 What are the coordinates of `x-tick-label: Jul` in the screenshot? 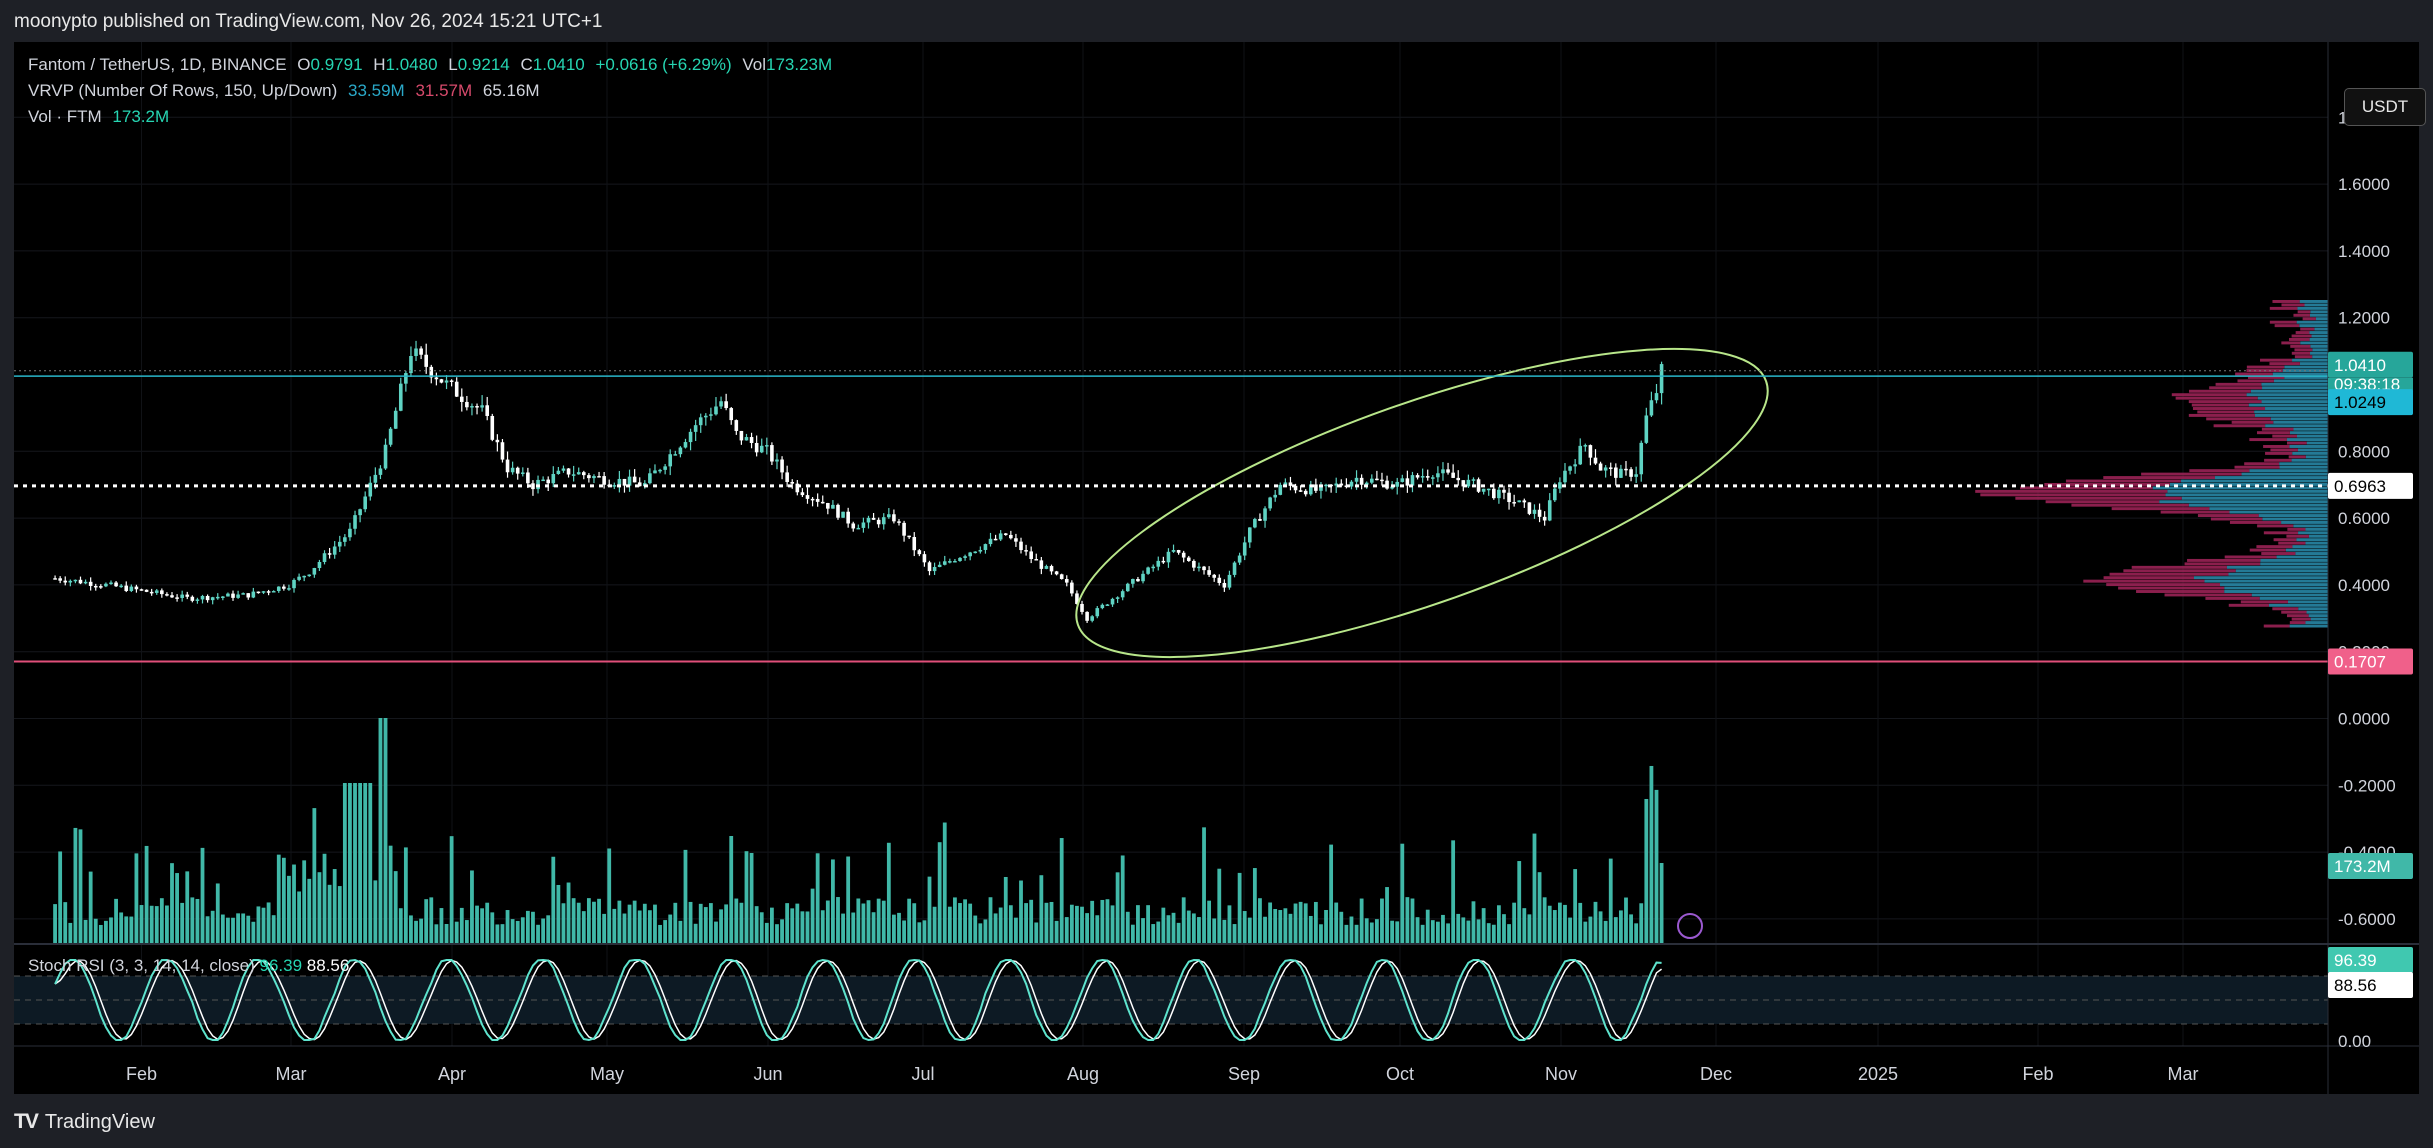 It's located at (922, 1074).